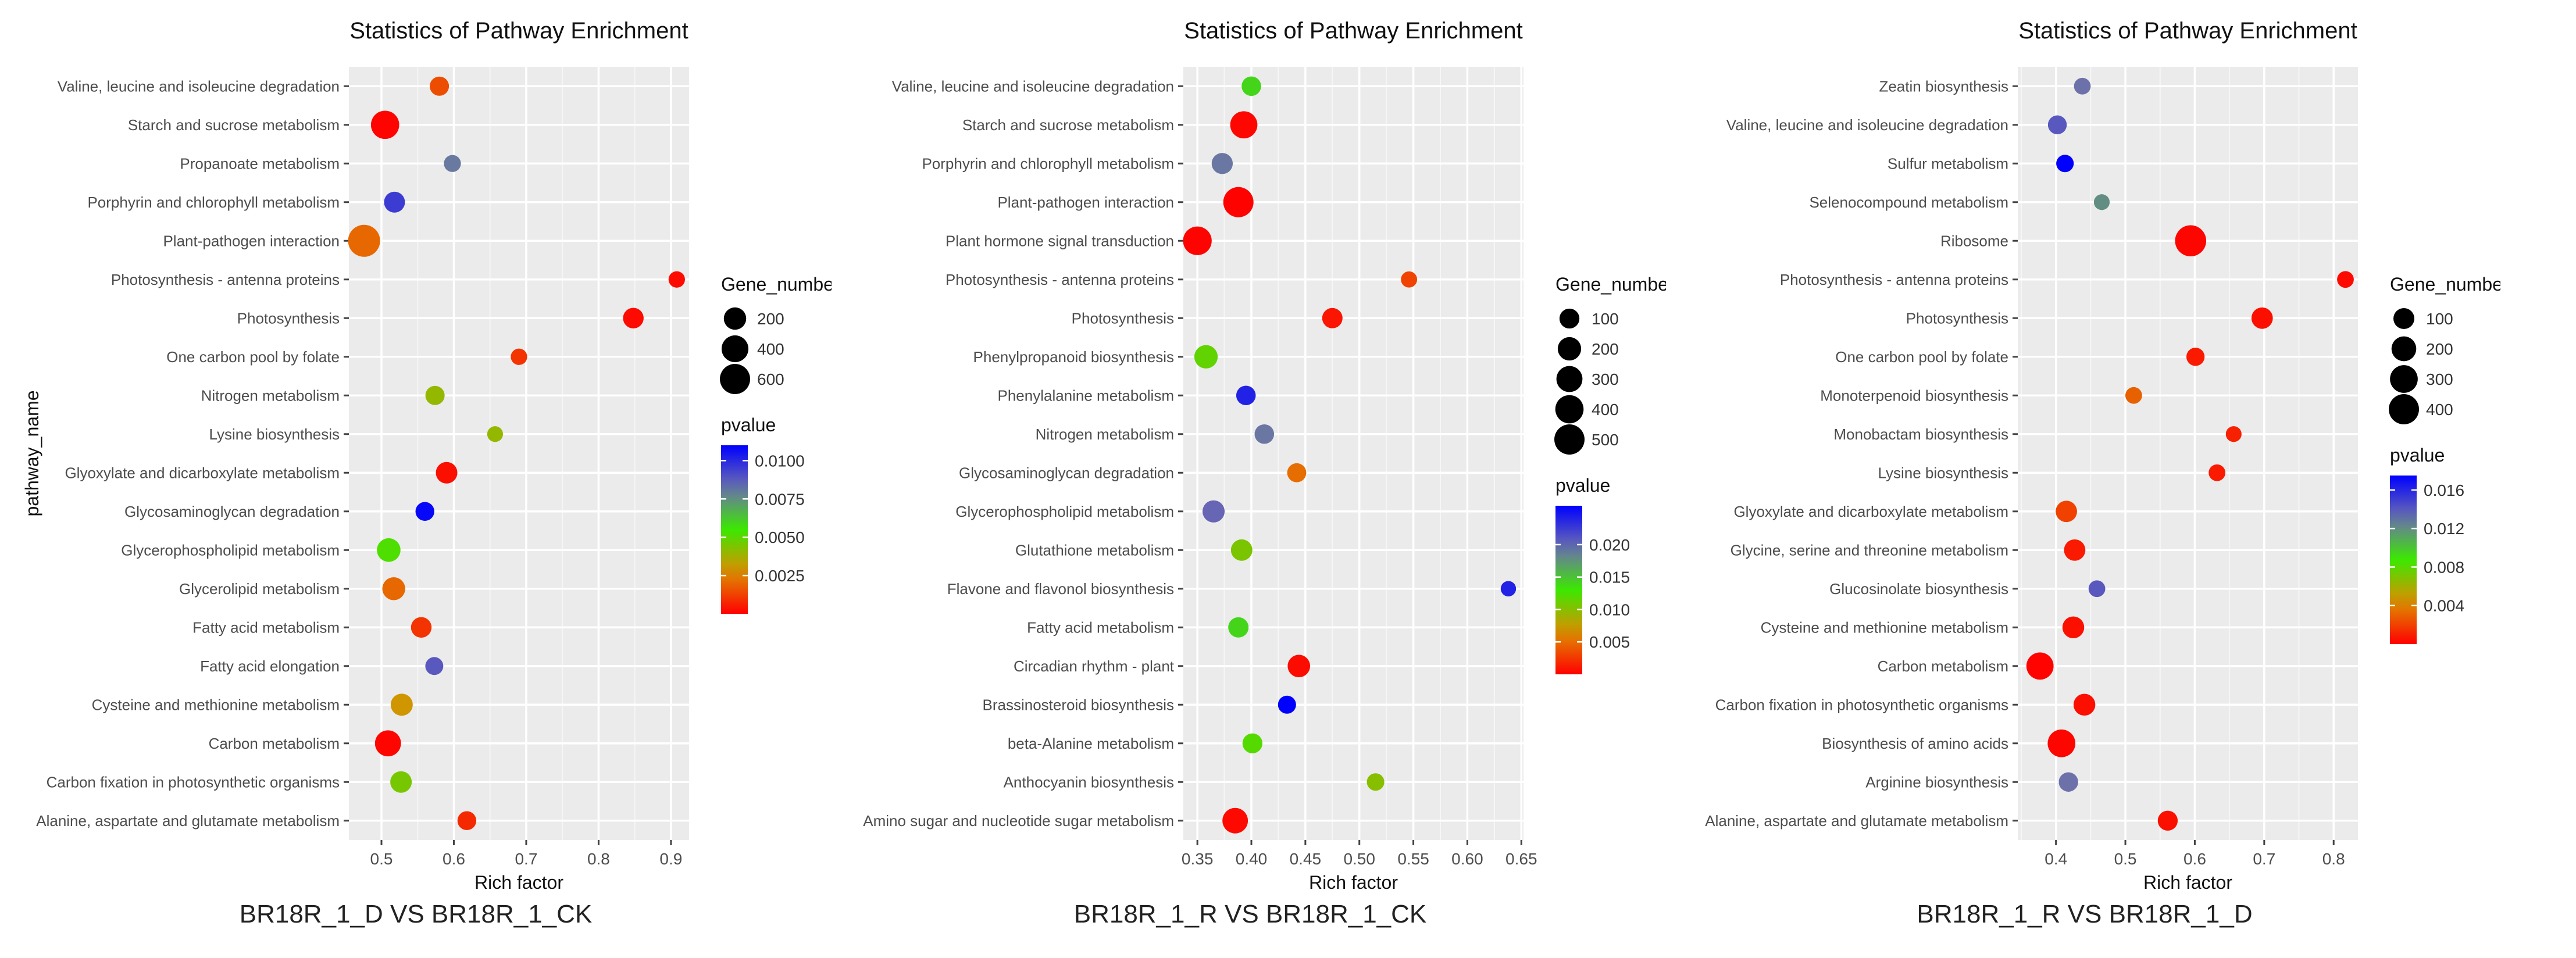  What do you see at coordinates (1079, 705) in the screenshot?
I see `pathway-label: Brassinosteroid biosynthesis` at bounding box center [1079, 705].